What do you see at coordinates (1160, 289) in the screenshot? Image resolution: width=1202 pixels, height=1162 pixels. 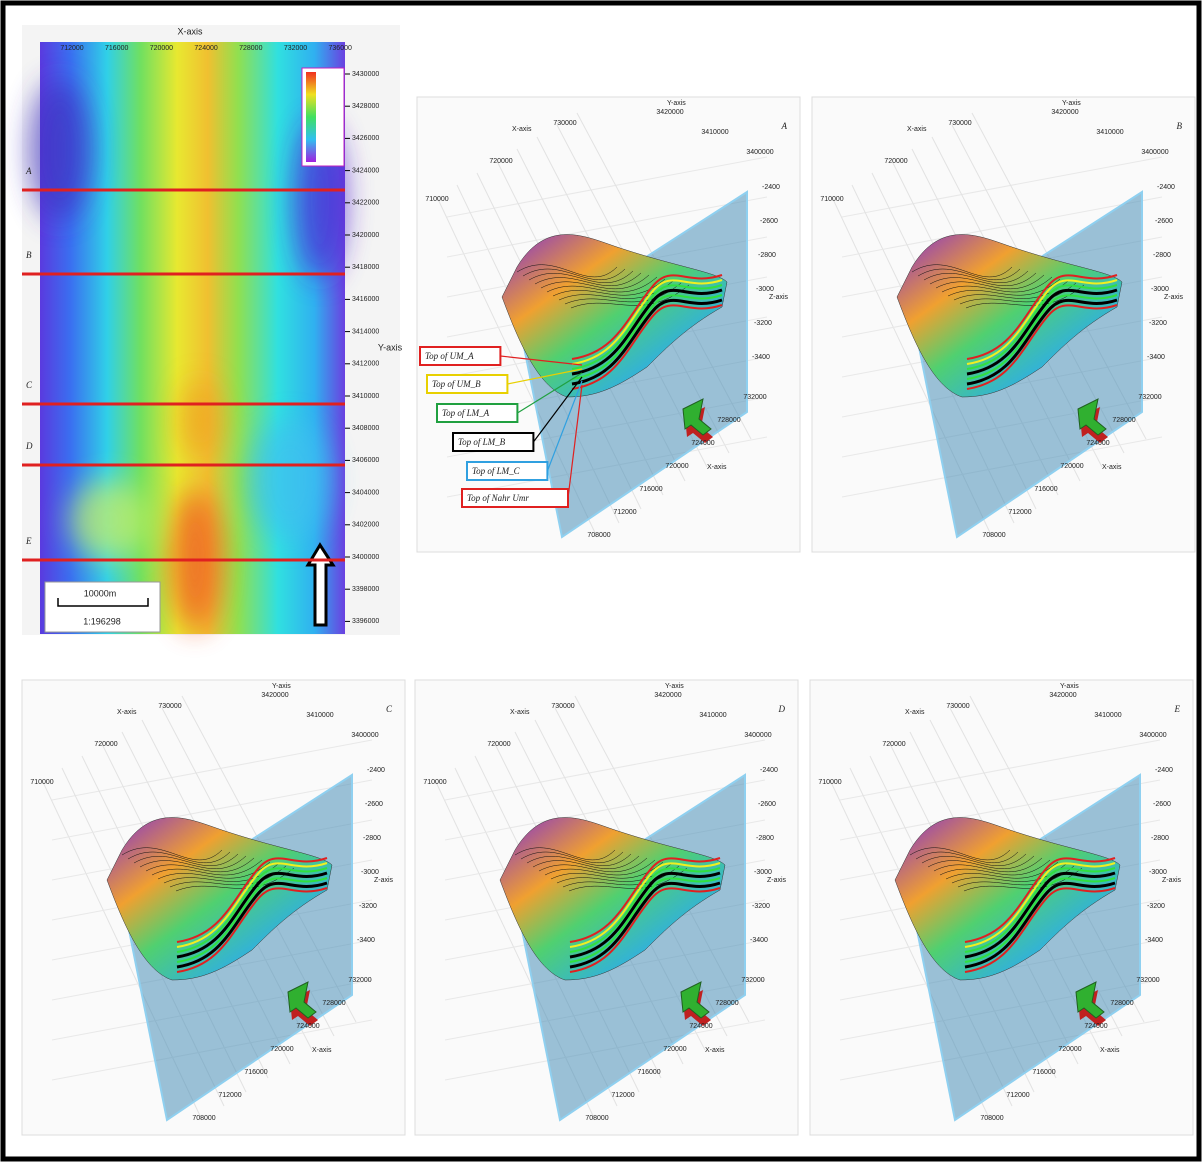 I see `z-tick-label: -3000` at bounding box center [1160, 289].